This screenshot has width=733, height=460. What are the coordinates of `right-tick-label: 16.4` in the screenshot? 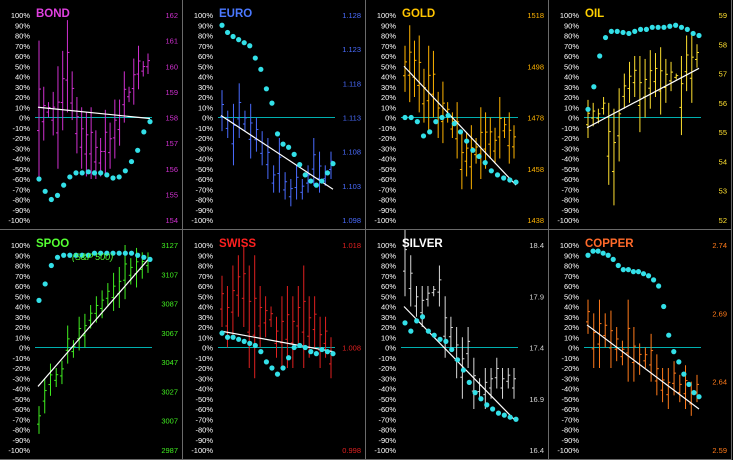 It's located at (536, 450).